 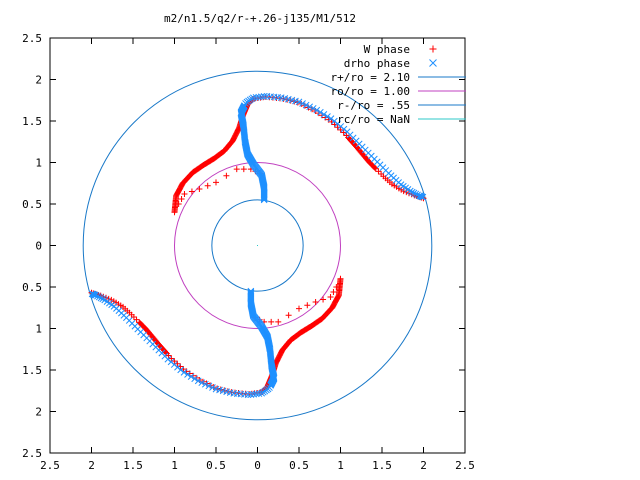 What do you see at coordinates (370, 77) in the screenshot?
I see `legend-label: r+/ro = 2.10` at bounding box center [370, 77].